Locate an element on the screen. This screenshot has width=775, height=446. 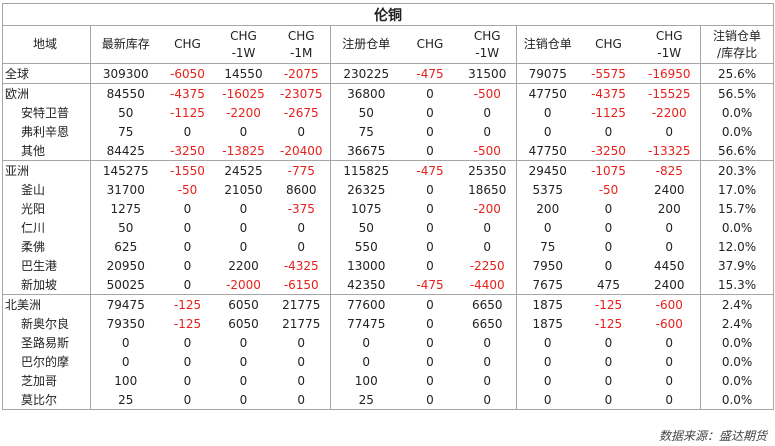
region-cell: 圣路易斯 is located at coordinates (46, 342).